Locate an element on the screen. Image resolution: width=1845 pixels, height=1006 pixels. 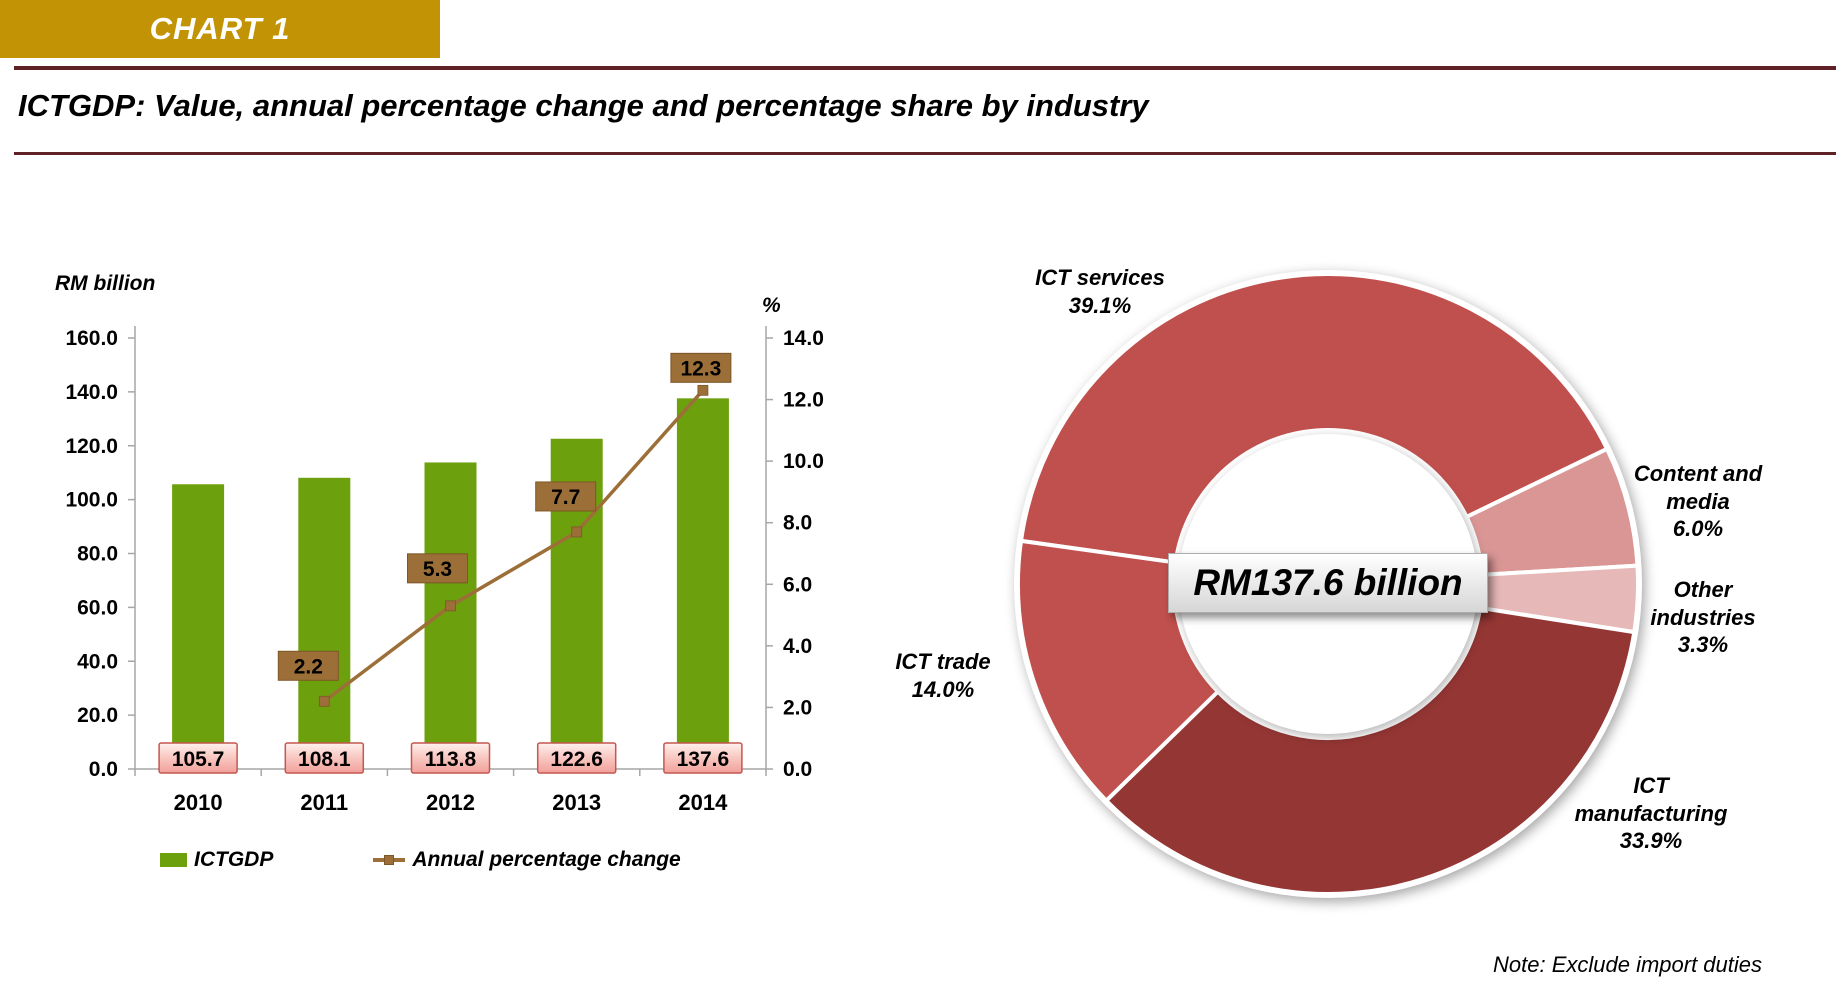
bar-value-label: 108.1 is located at coordinates (324, 759).